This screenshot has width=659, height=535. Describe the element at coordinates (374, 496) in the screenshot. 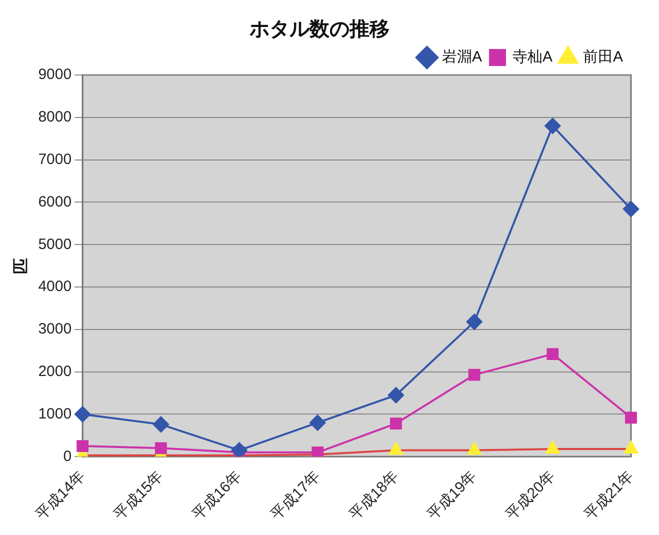

I see `x-tick-label: 平成18年` at that location.